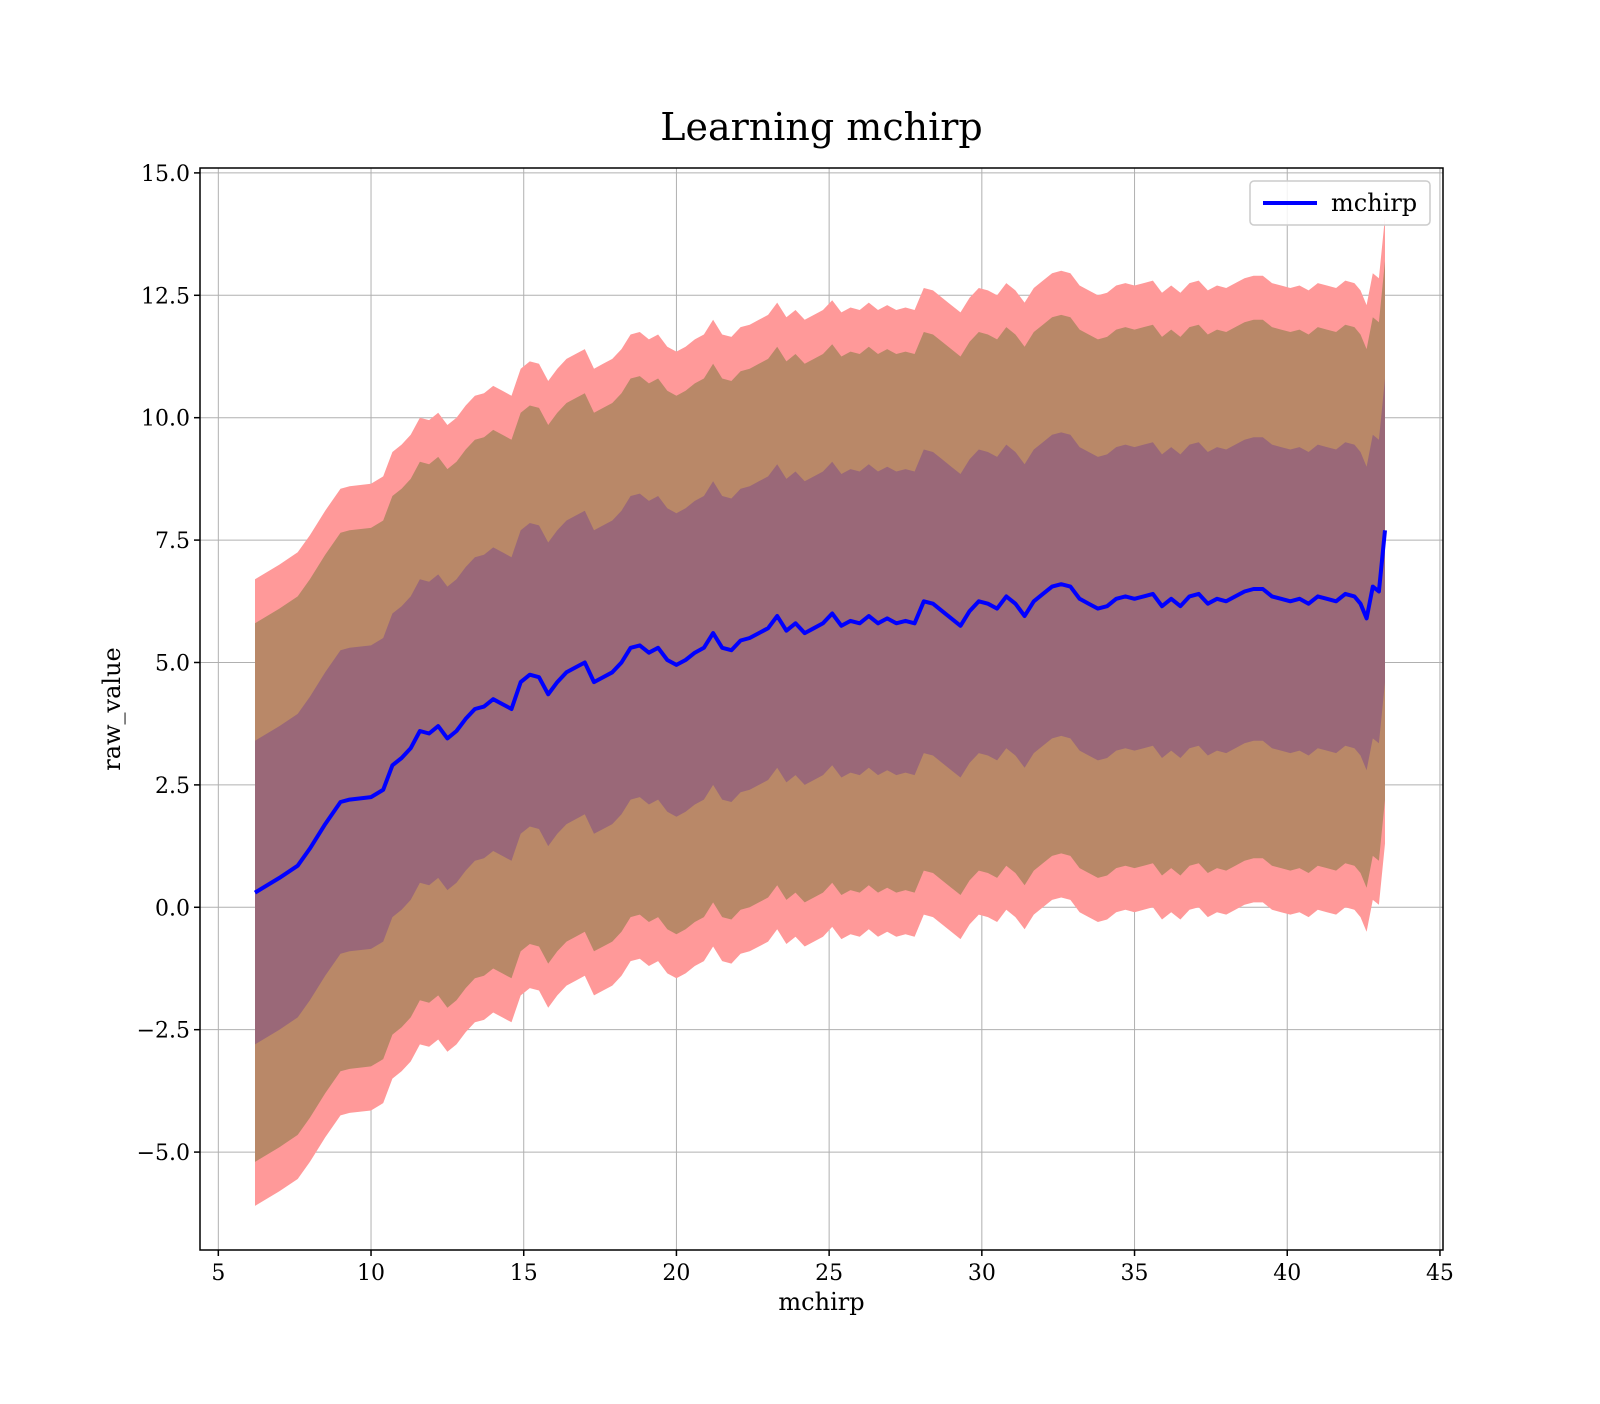 Image resolution: width=1600 pixels, height=1404 pixels. I want to click on legend: mchirp, so click(1340, 203).